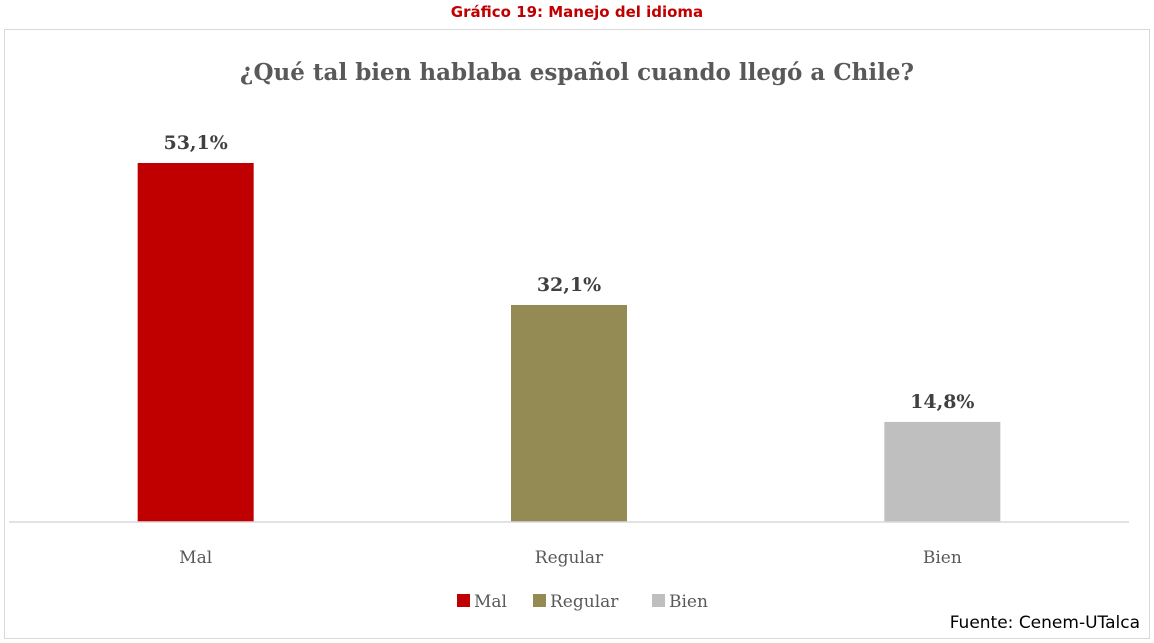 Image resolution: width=1154 pixels, height=643 pixels. What do you see at coordinates (539, 600) in the screenshot?
I see `legend-swatch-regular` at bounding box center [539, 600].